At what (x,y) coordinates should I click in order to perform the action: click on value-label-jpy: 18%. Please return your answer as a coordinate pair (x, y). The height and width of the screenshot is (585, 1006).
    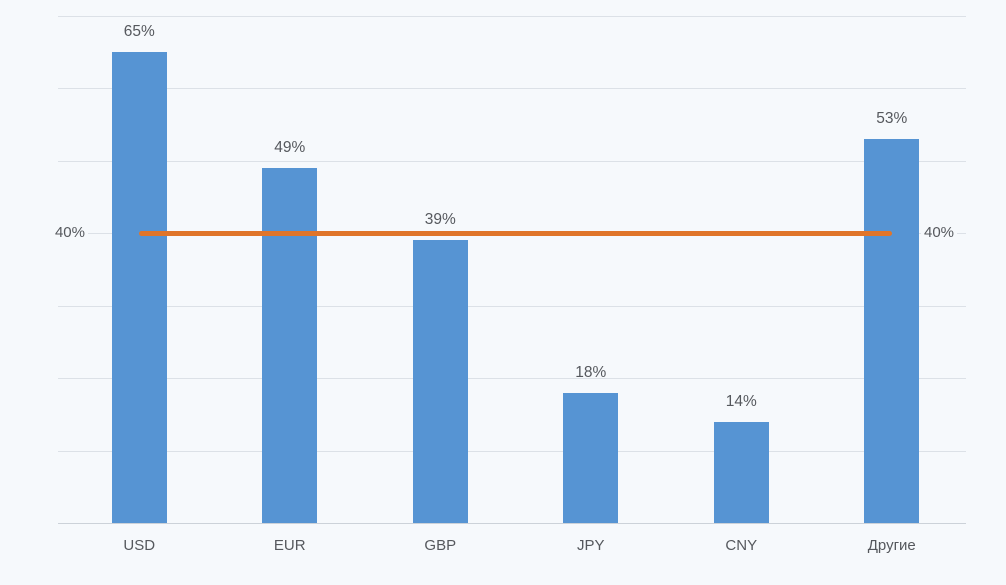
    Looking at the image, I should click on (591, 372).